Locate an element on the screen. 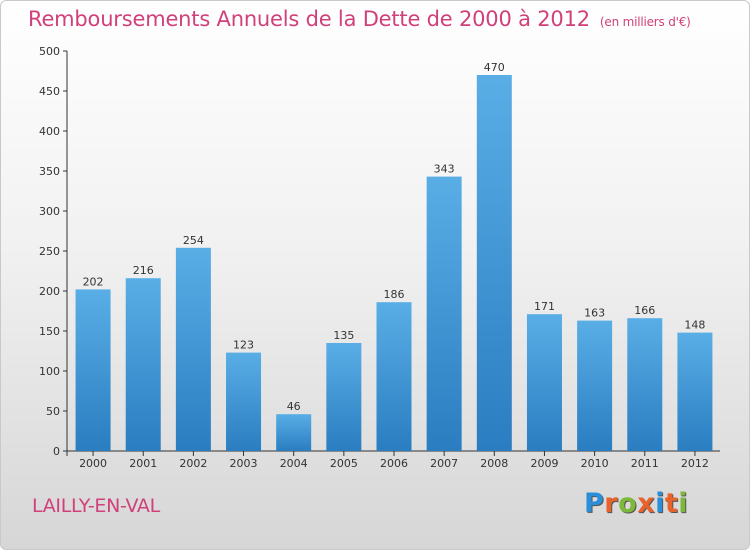 Image resolution: width=750 pixels, height=550 pixels. data-label: 470 is located at coordinates (494, 67).